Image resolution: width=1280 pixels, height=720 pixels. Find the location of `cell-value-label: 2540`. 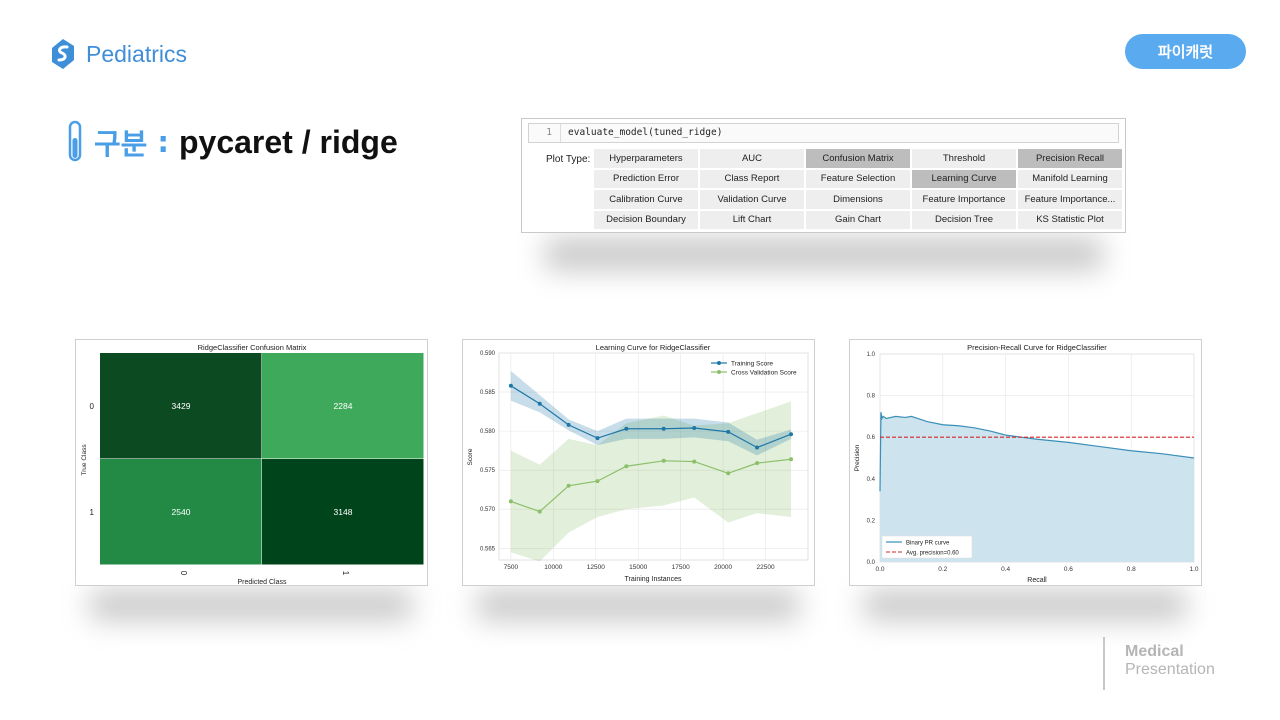

cell-value-label: 2540 is located at coordinates (181, 512).